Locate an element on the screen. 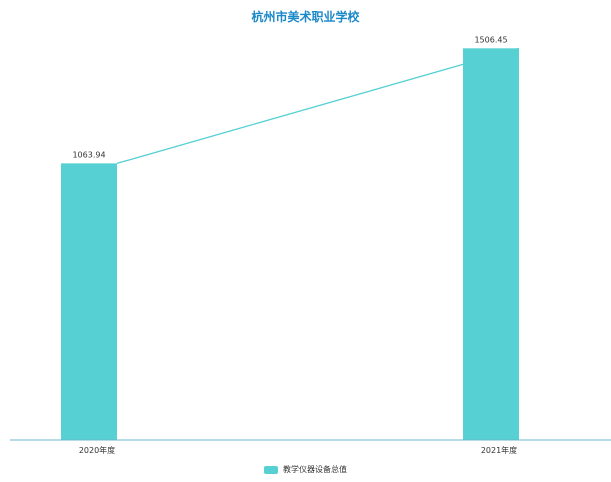 Image resolution: width=611 pixels, height=482 pixels. data-label-1: 1506.45 is located at coordinates (490, 39).